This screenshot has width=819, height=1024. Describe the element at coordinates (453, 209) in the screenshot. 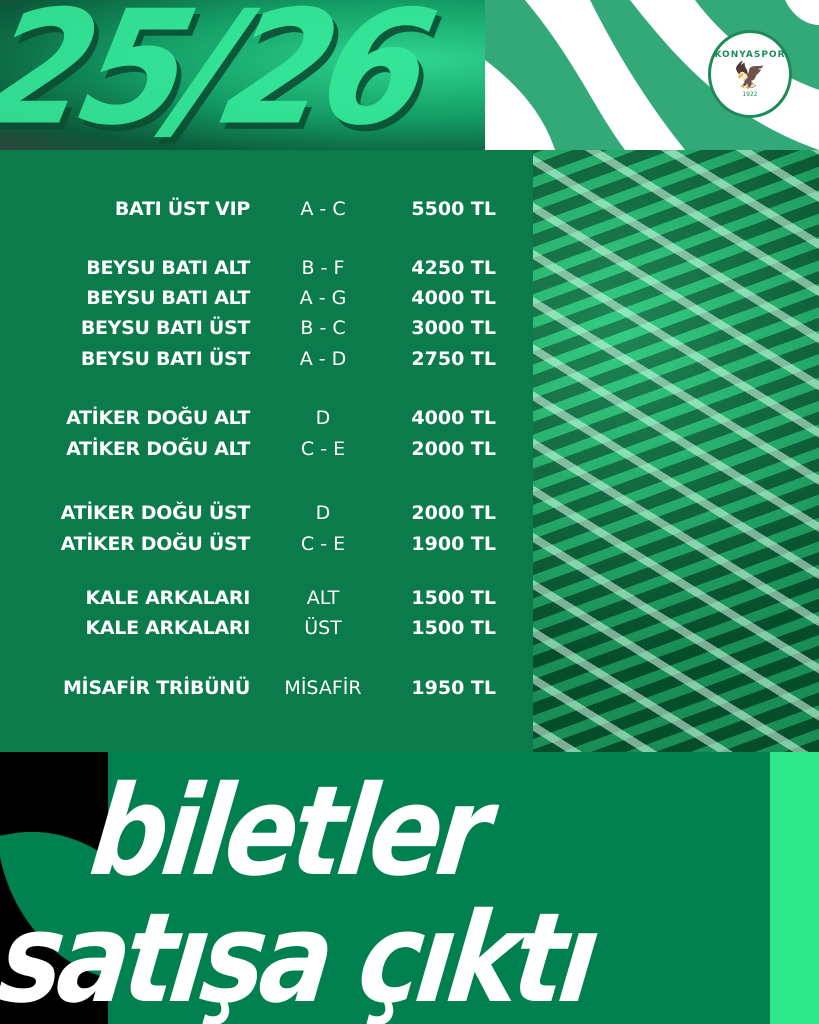

I see `price-price: 5500 TL` at that location.